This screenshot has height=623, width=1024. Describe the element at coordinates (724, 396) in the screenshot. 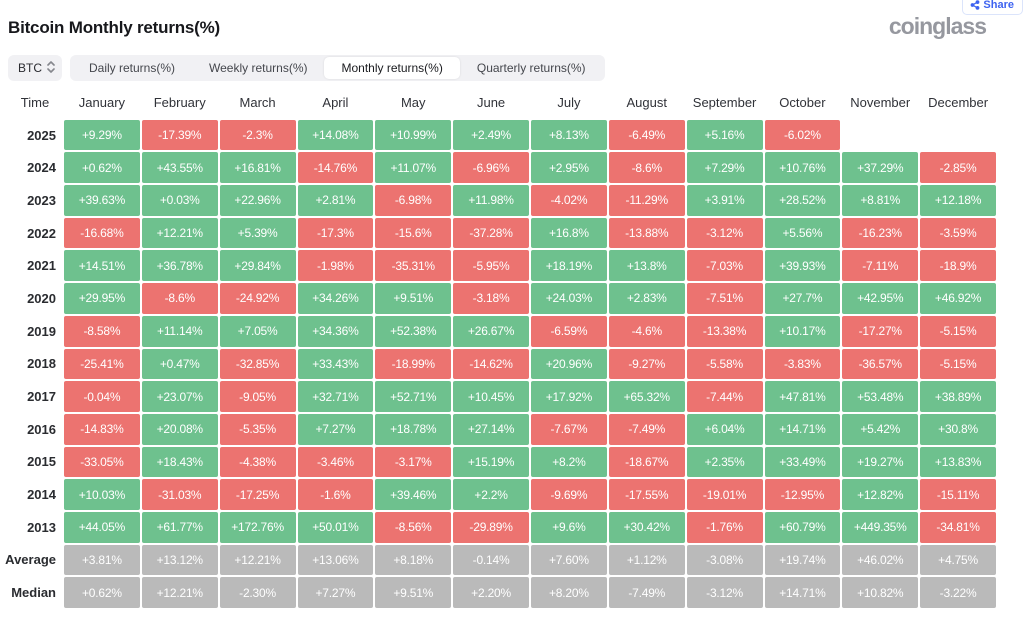

I see `return-cell: -7.44%` at that location.